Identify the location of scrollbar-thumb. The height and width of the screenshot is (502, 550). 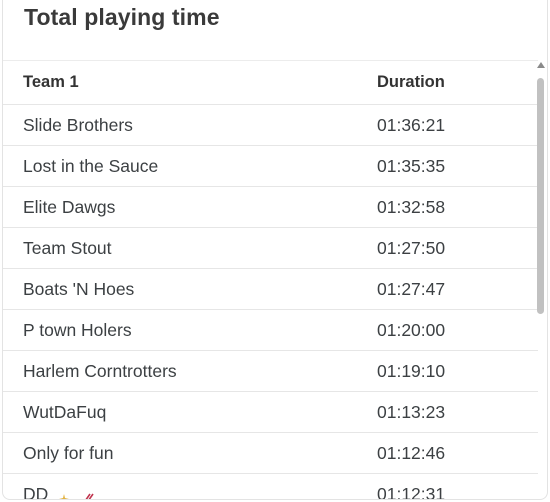
(540, 196).